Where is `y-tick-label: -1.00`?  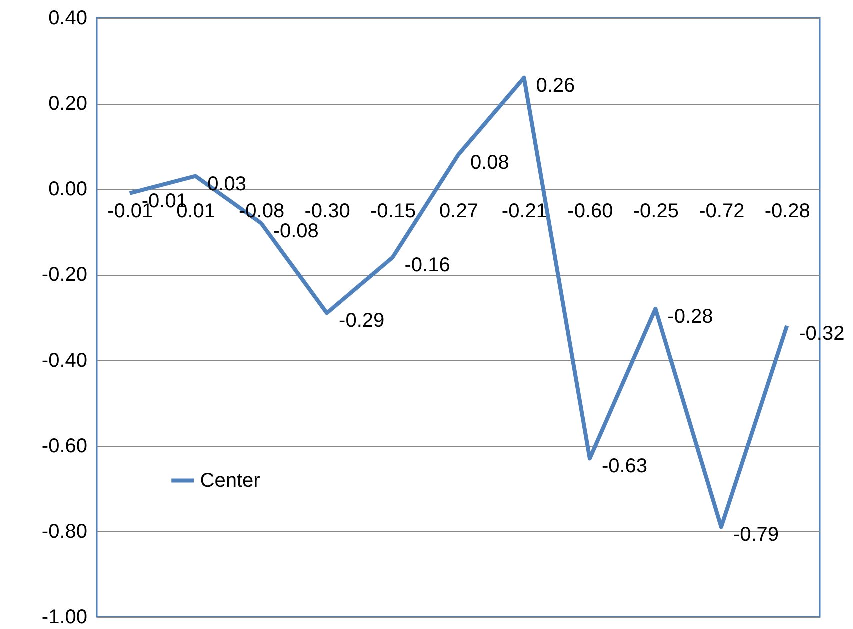
y-tick-label: -1.00 is located at coordinates (65, 617).